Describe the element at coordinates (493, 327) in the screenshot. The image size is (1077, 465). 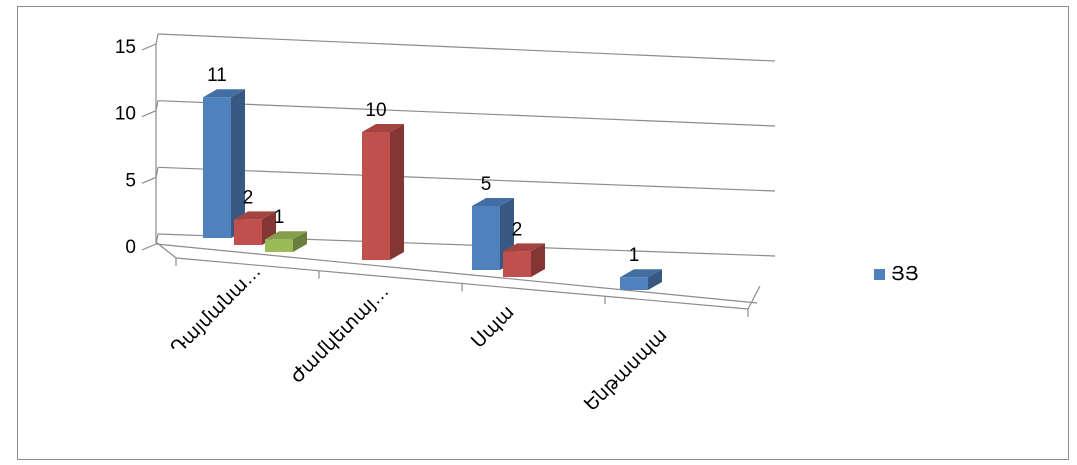
I see `x-category-label: Սպա` at that location.